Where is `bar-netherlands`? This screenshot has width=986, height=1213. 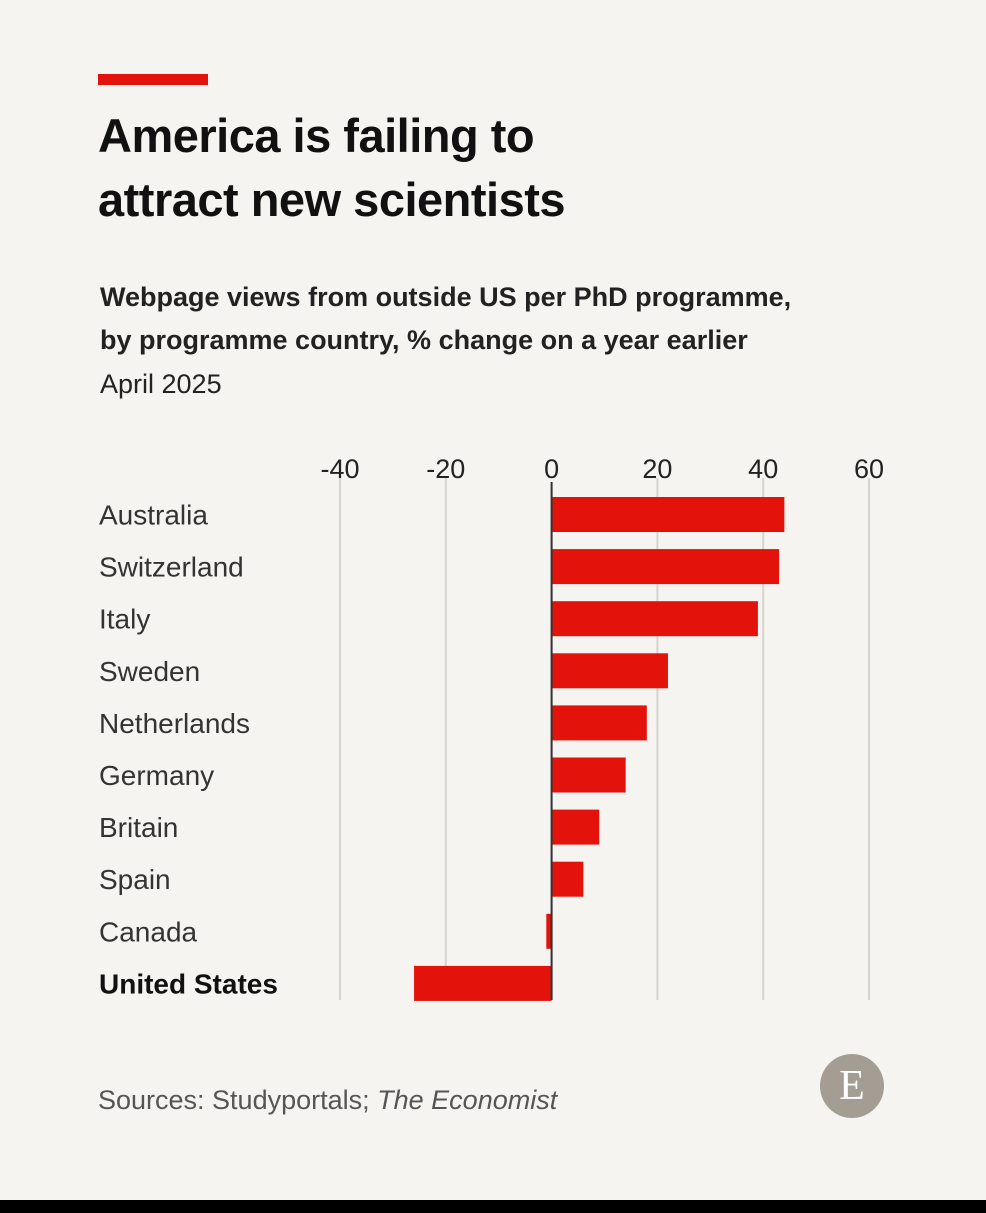
bar-netherlands is located at coordinates (599, 723).